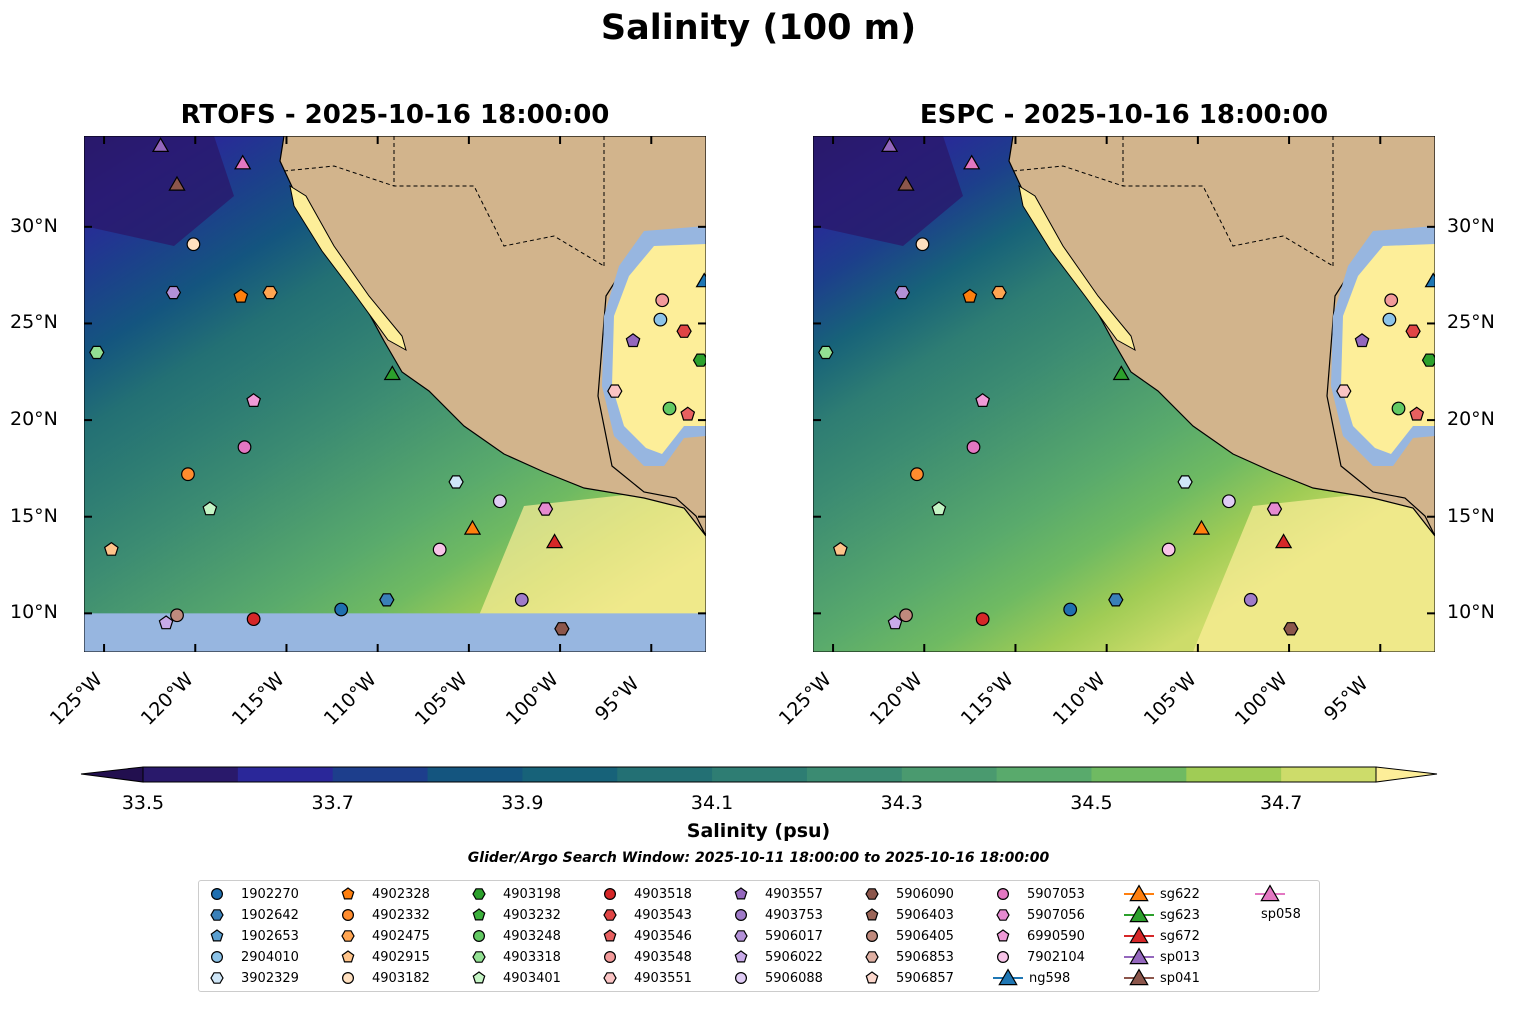  I want to click on legend-label: 4903543, so click(663, 915).